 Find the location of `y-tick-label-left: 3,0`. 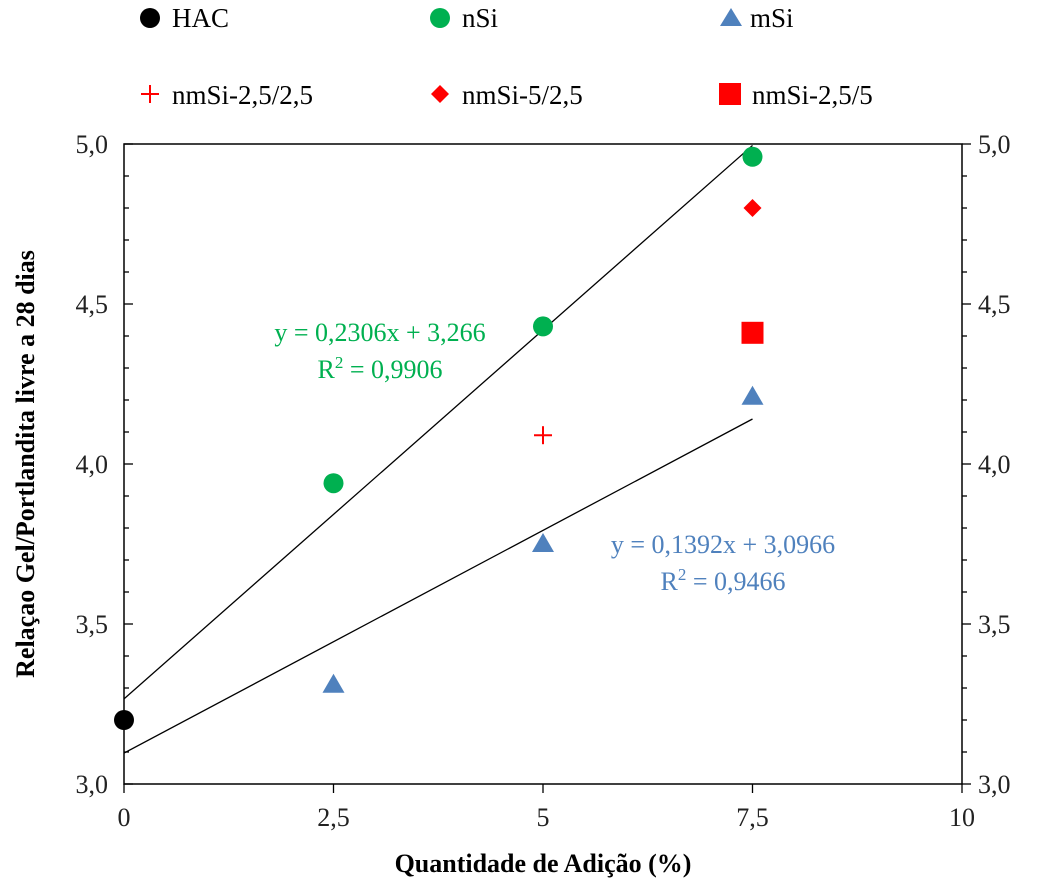

y-tick-label-left: 3,0 is located at coordinates (92, 784).